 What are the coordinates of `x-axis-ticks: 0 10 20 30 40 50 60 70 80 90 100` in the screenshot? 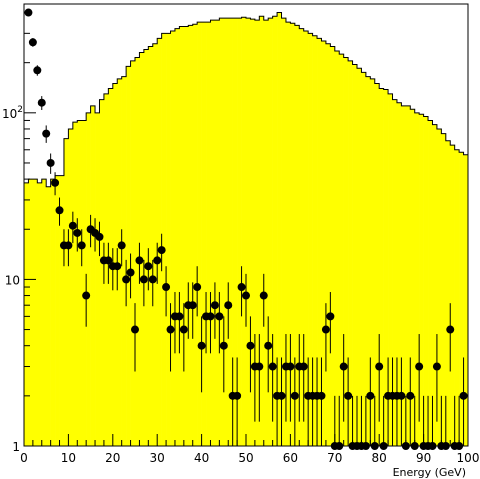 It's located at (249, 449).